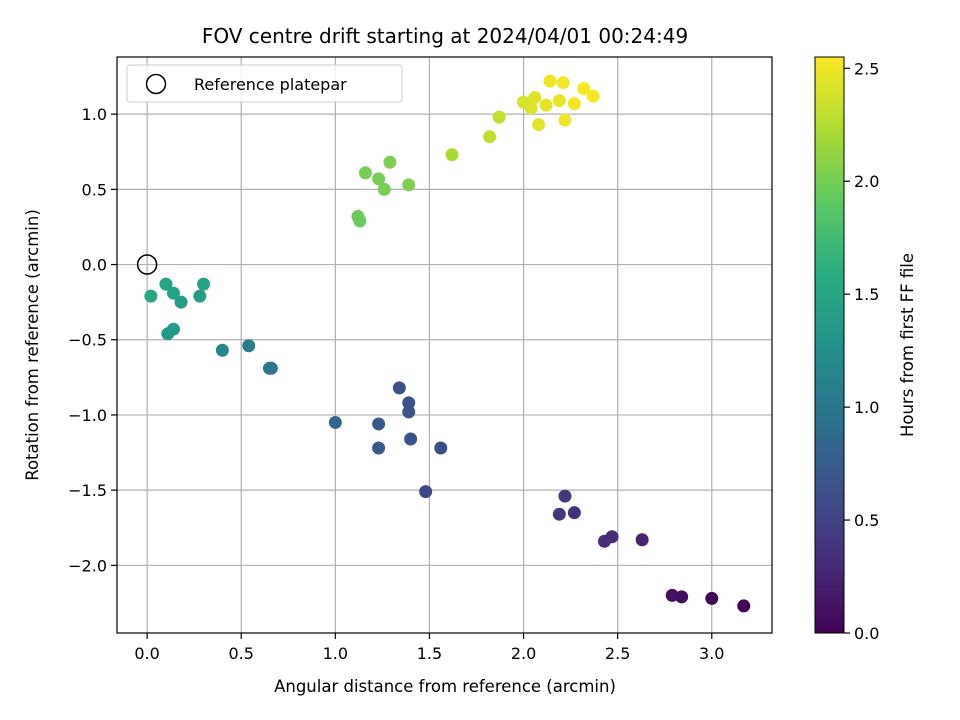  I want to click on legend-box, so click(264, 83).